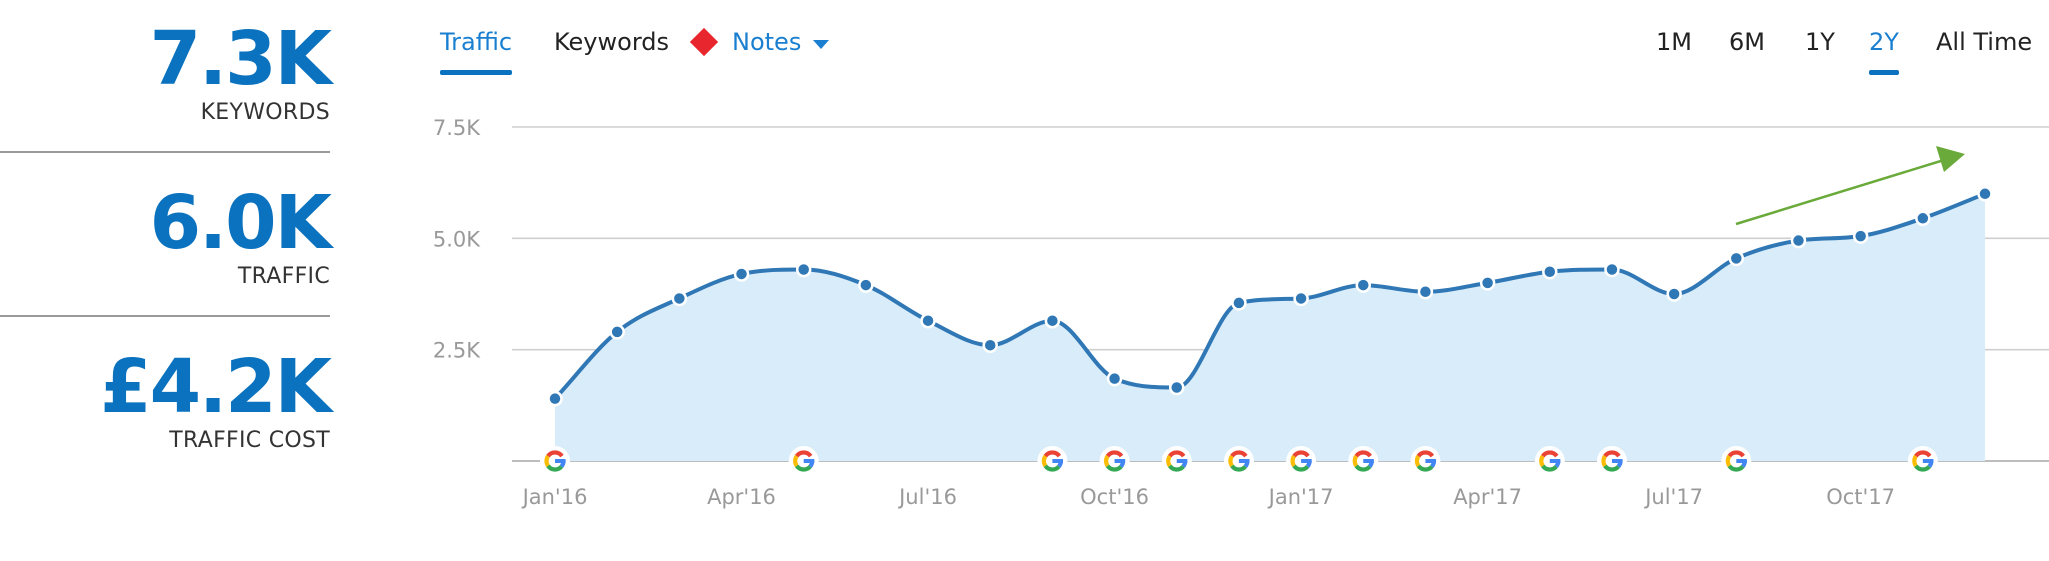 Image resolution: width=2049 pixels, height=561 pixels. Describe the element at coordinates (1674, 42) in the screenshot. I see `range-1m: 1M` at that location.